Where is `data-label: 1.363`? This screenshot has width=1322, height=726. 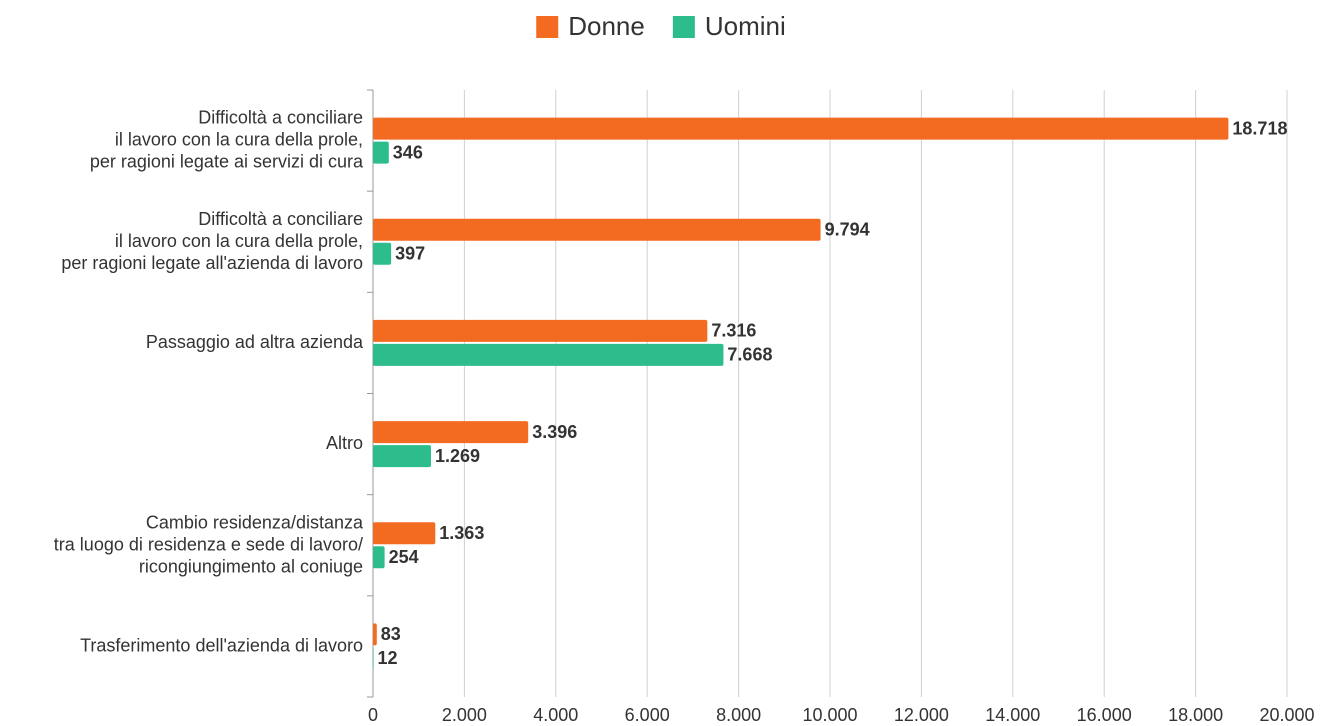
data-label: 1.363 is located at coordinates (461, 533).